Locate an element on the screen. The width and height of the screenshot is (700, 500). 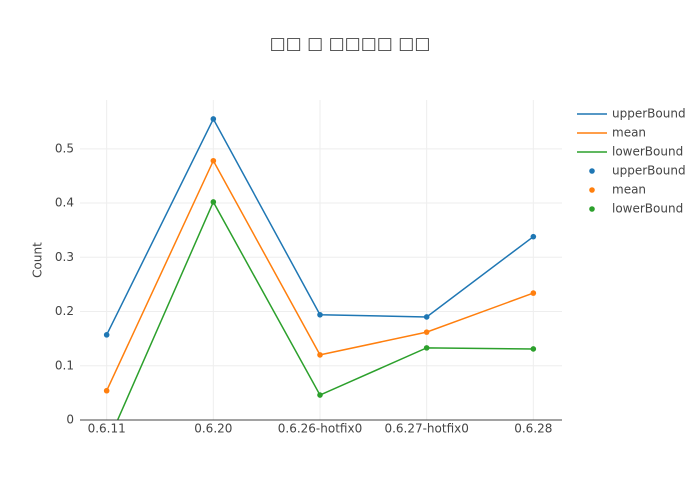
x-tick-label: 0.6.26-hotfix0 is located at coordinates (320, 429).